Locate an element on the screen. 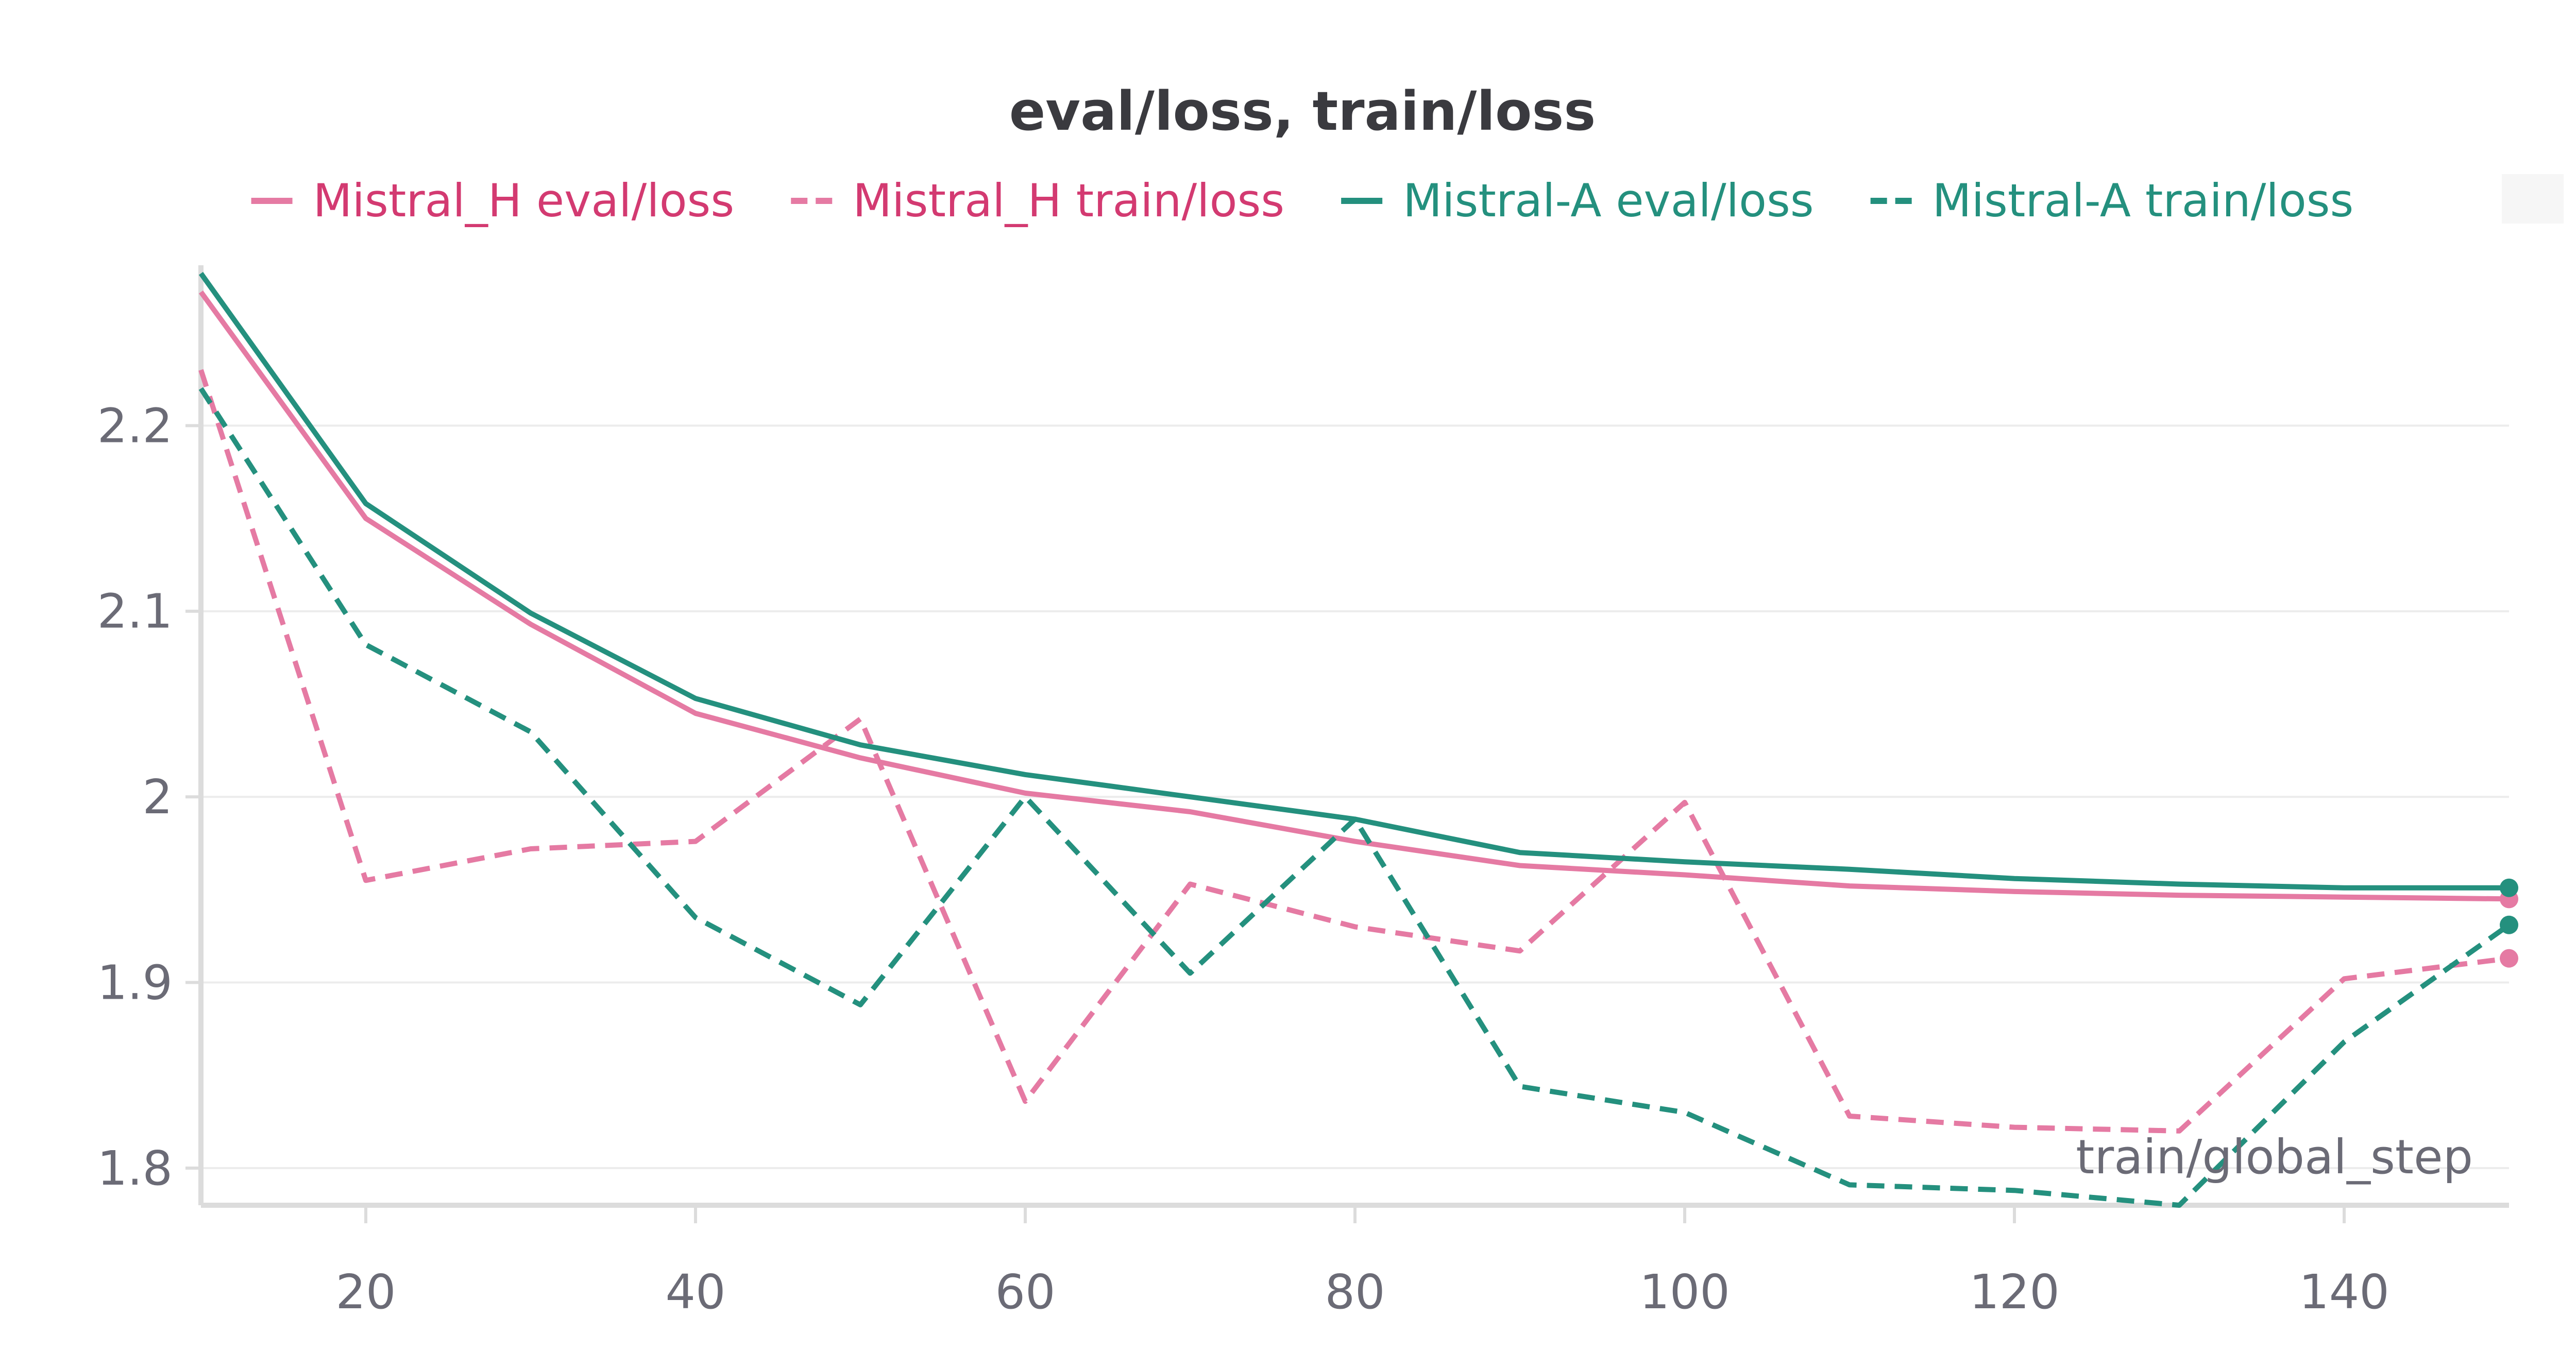  chart-title: eval/loss, train/loss is located at coordinates (1302, 111).